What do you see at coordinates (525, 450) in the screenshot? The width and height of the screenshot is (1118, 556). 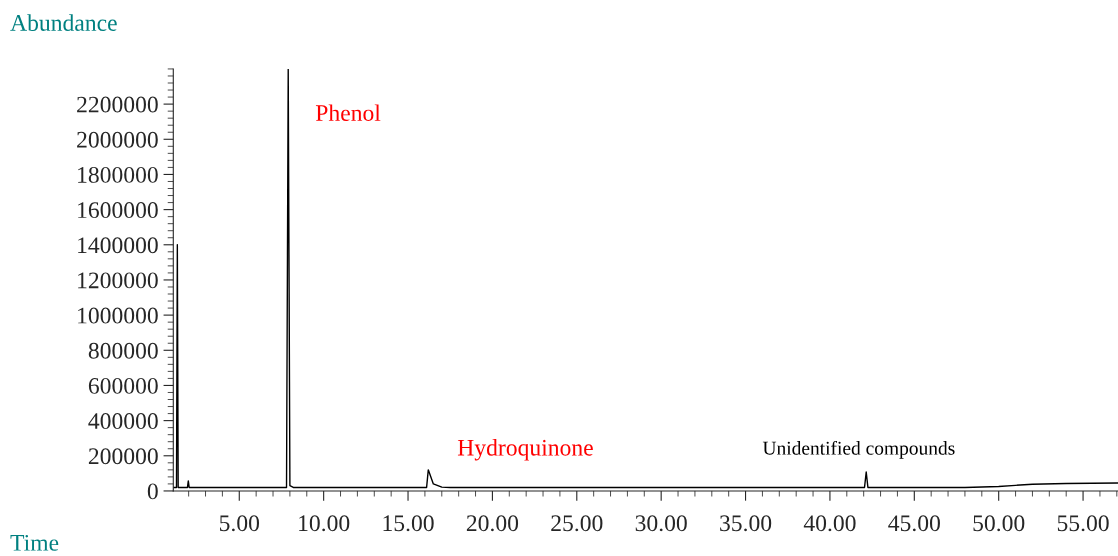 I see `annotation: Hydroquinone` at bounding box center [525, 450].